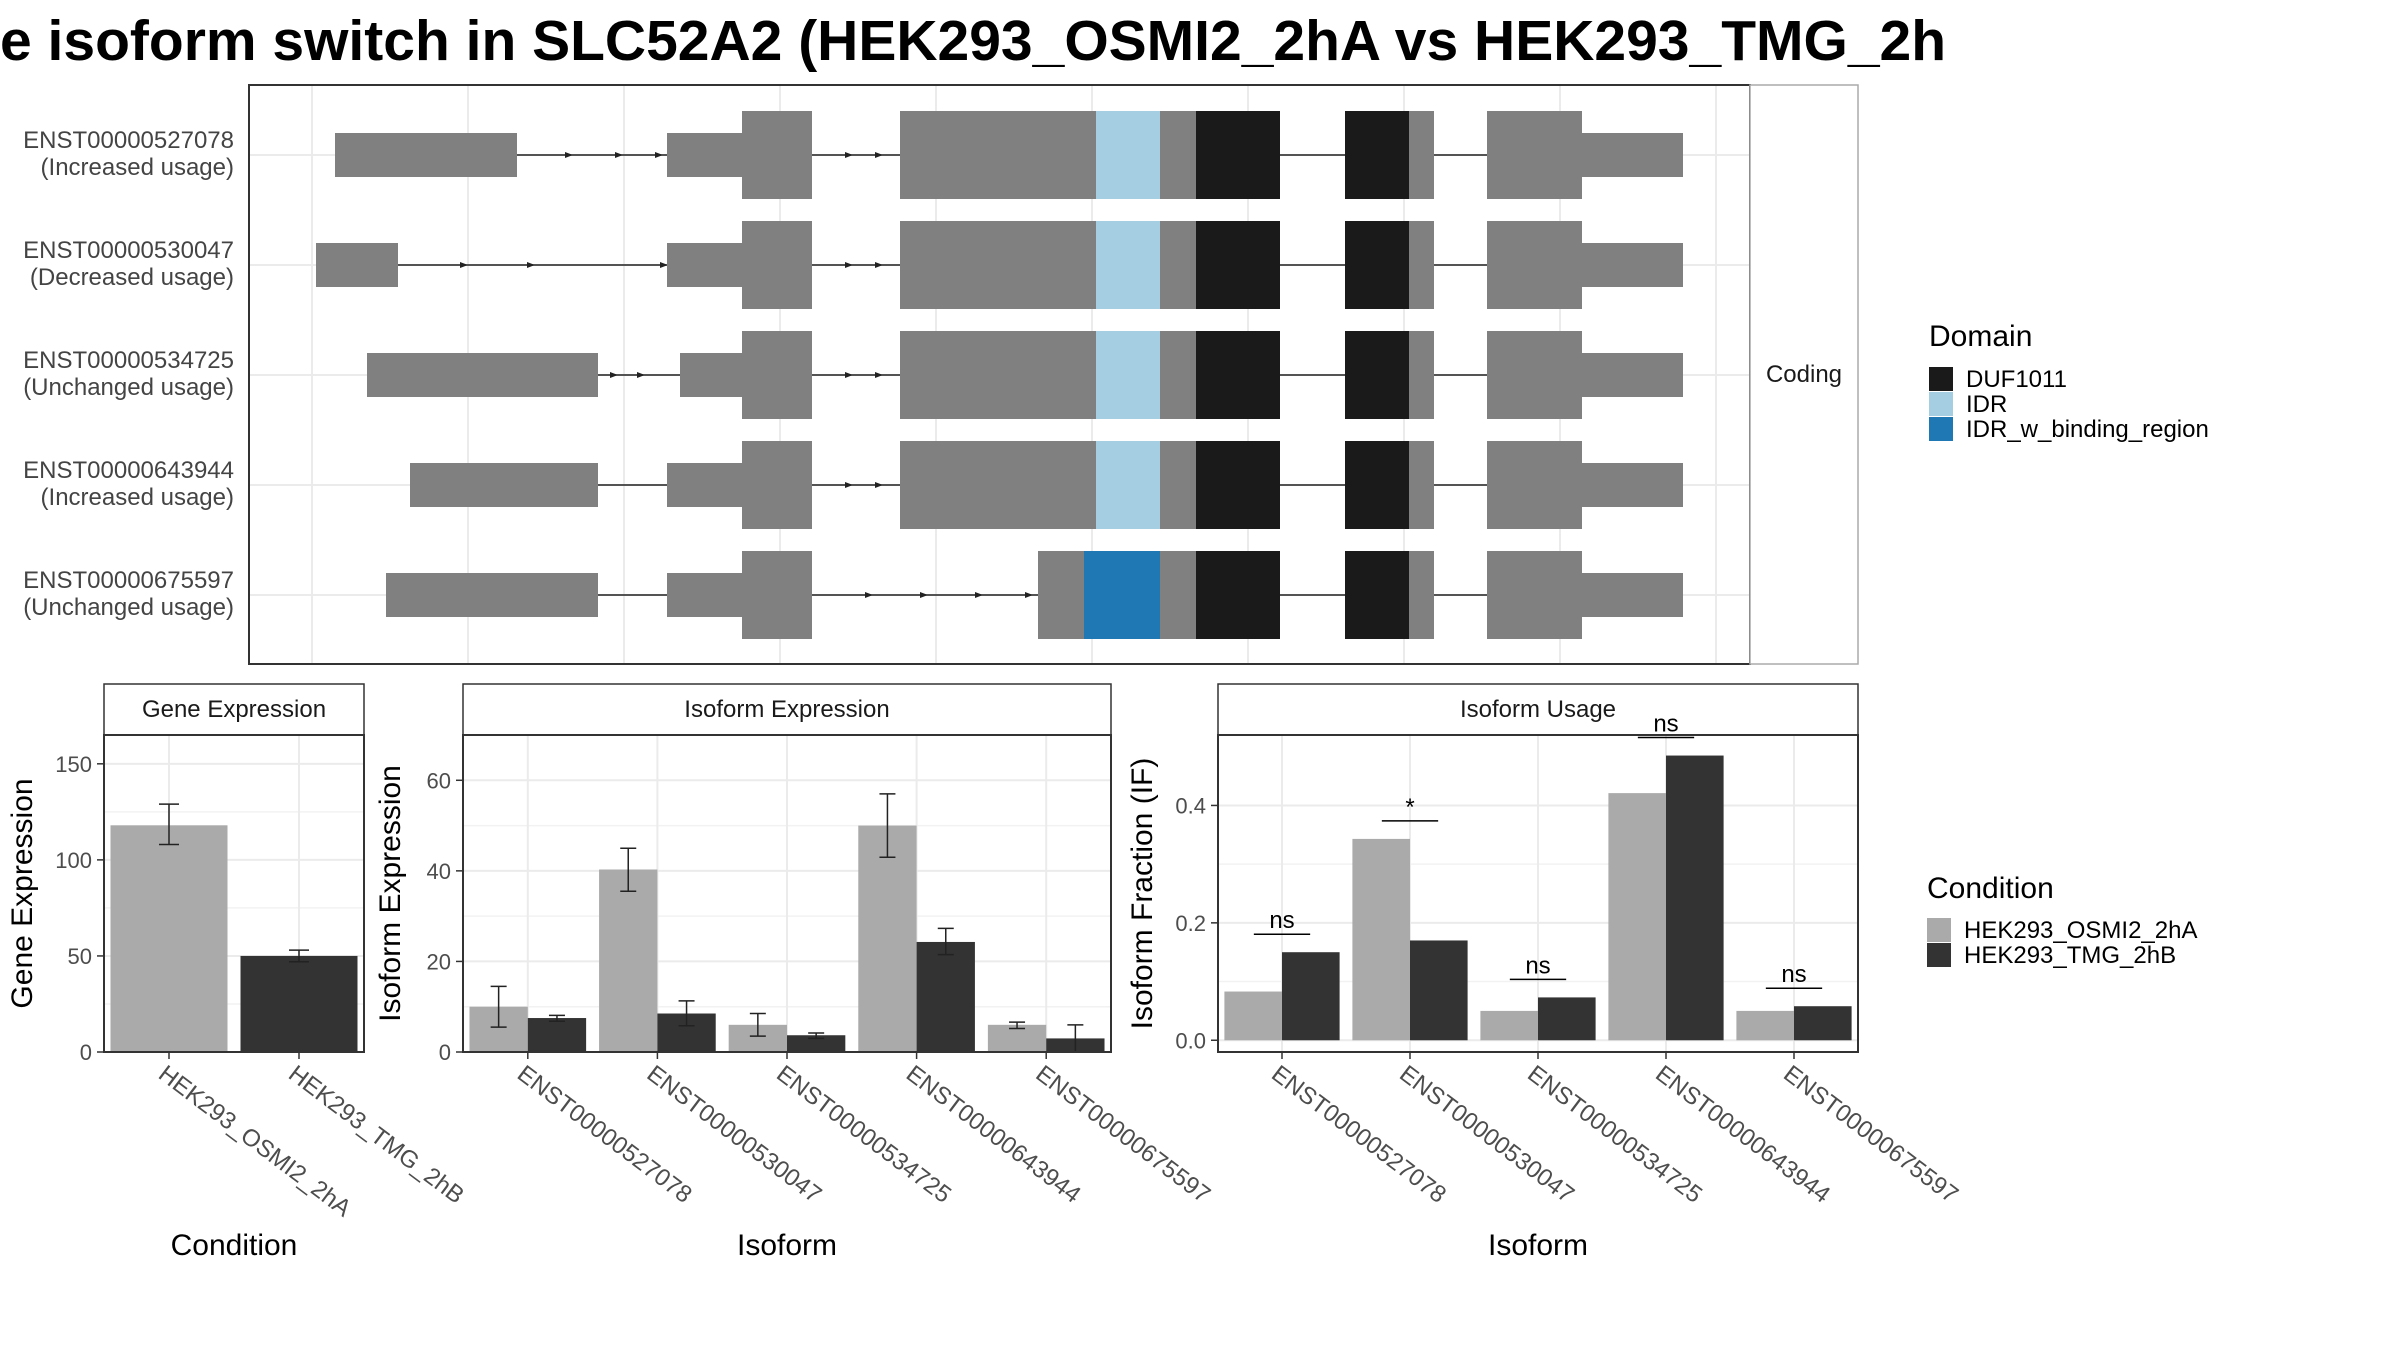 The width and height of the screenshot is (2400, 1350). I want to click on panel-title: Gene Expression, so click(234, 709).